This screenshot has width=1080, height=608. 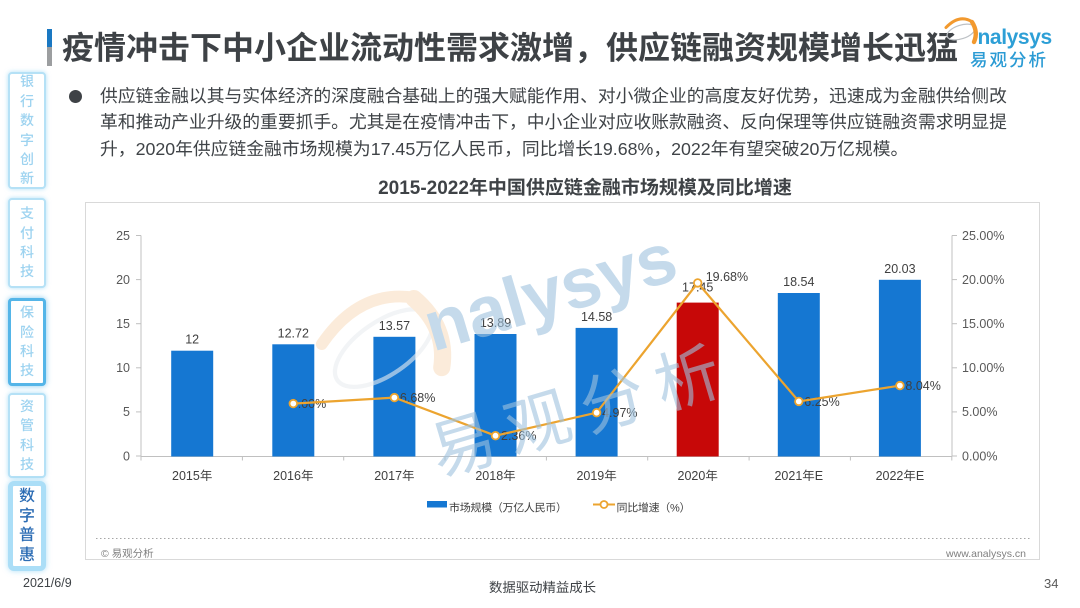 What do you see at coordinates (495, 323) in the screenshot?
I see `svg-text: 13.89` at bounding box center [495, 323].